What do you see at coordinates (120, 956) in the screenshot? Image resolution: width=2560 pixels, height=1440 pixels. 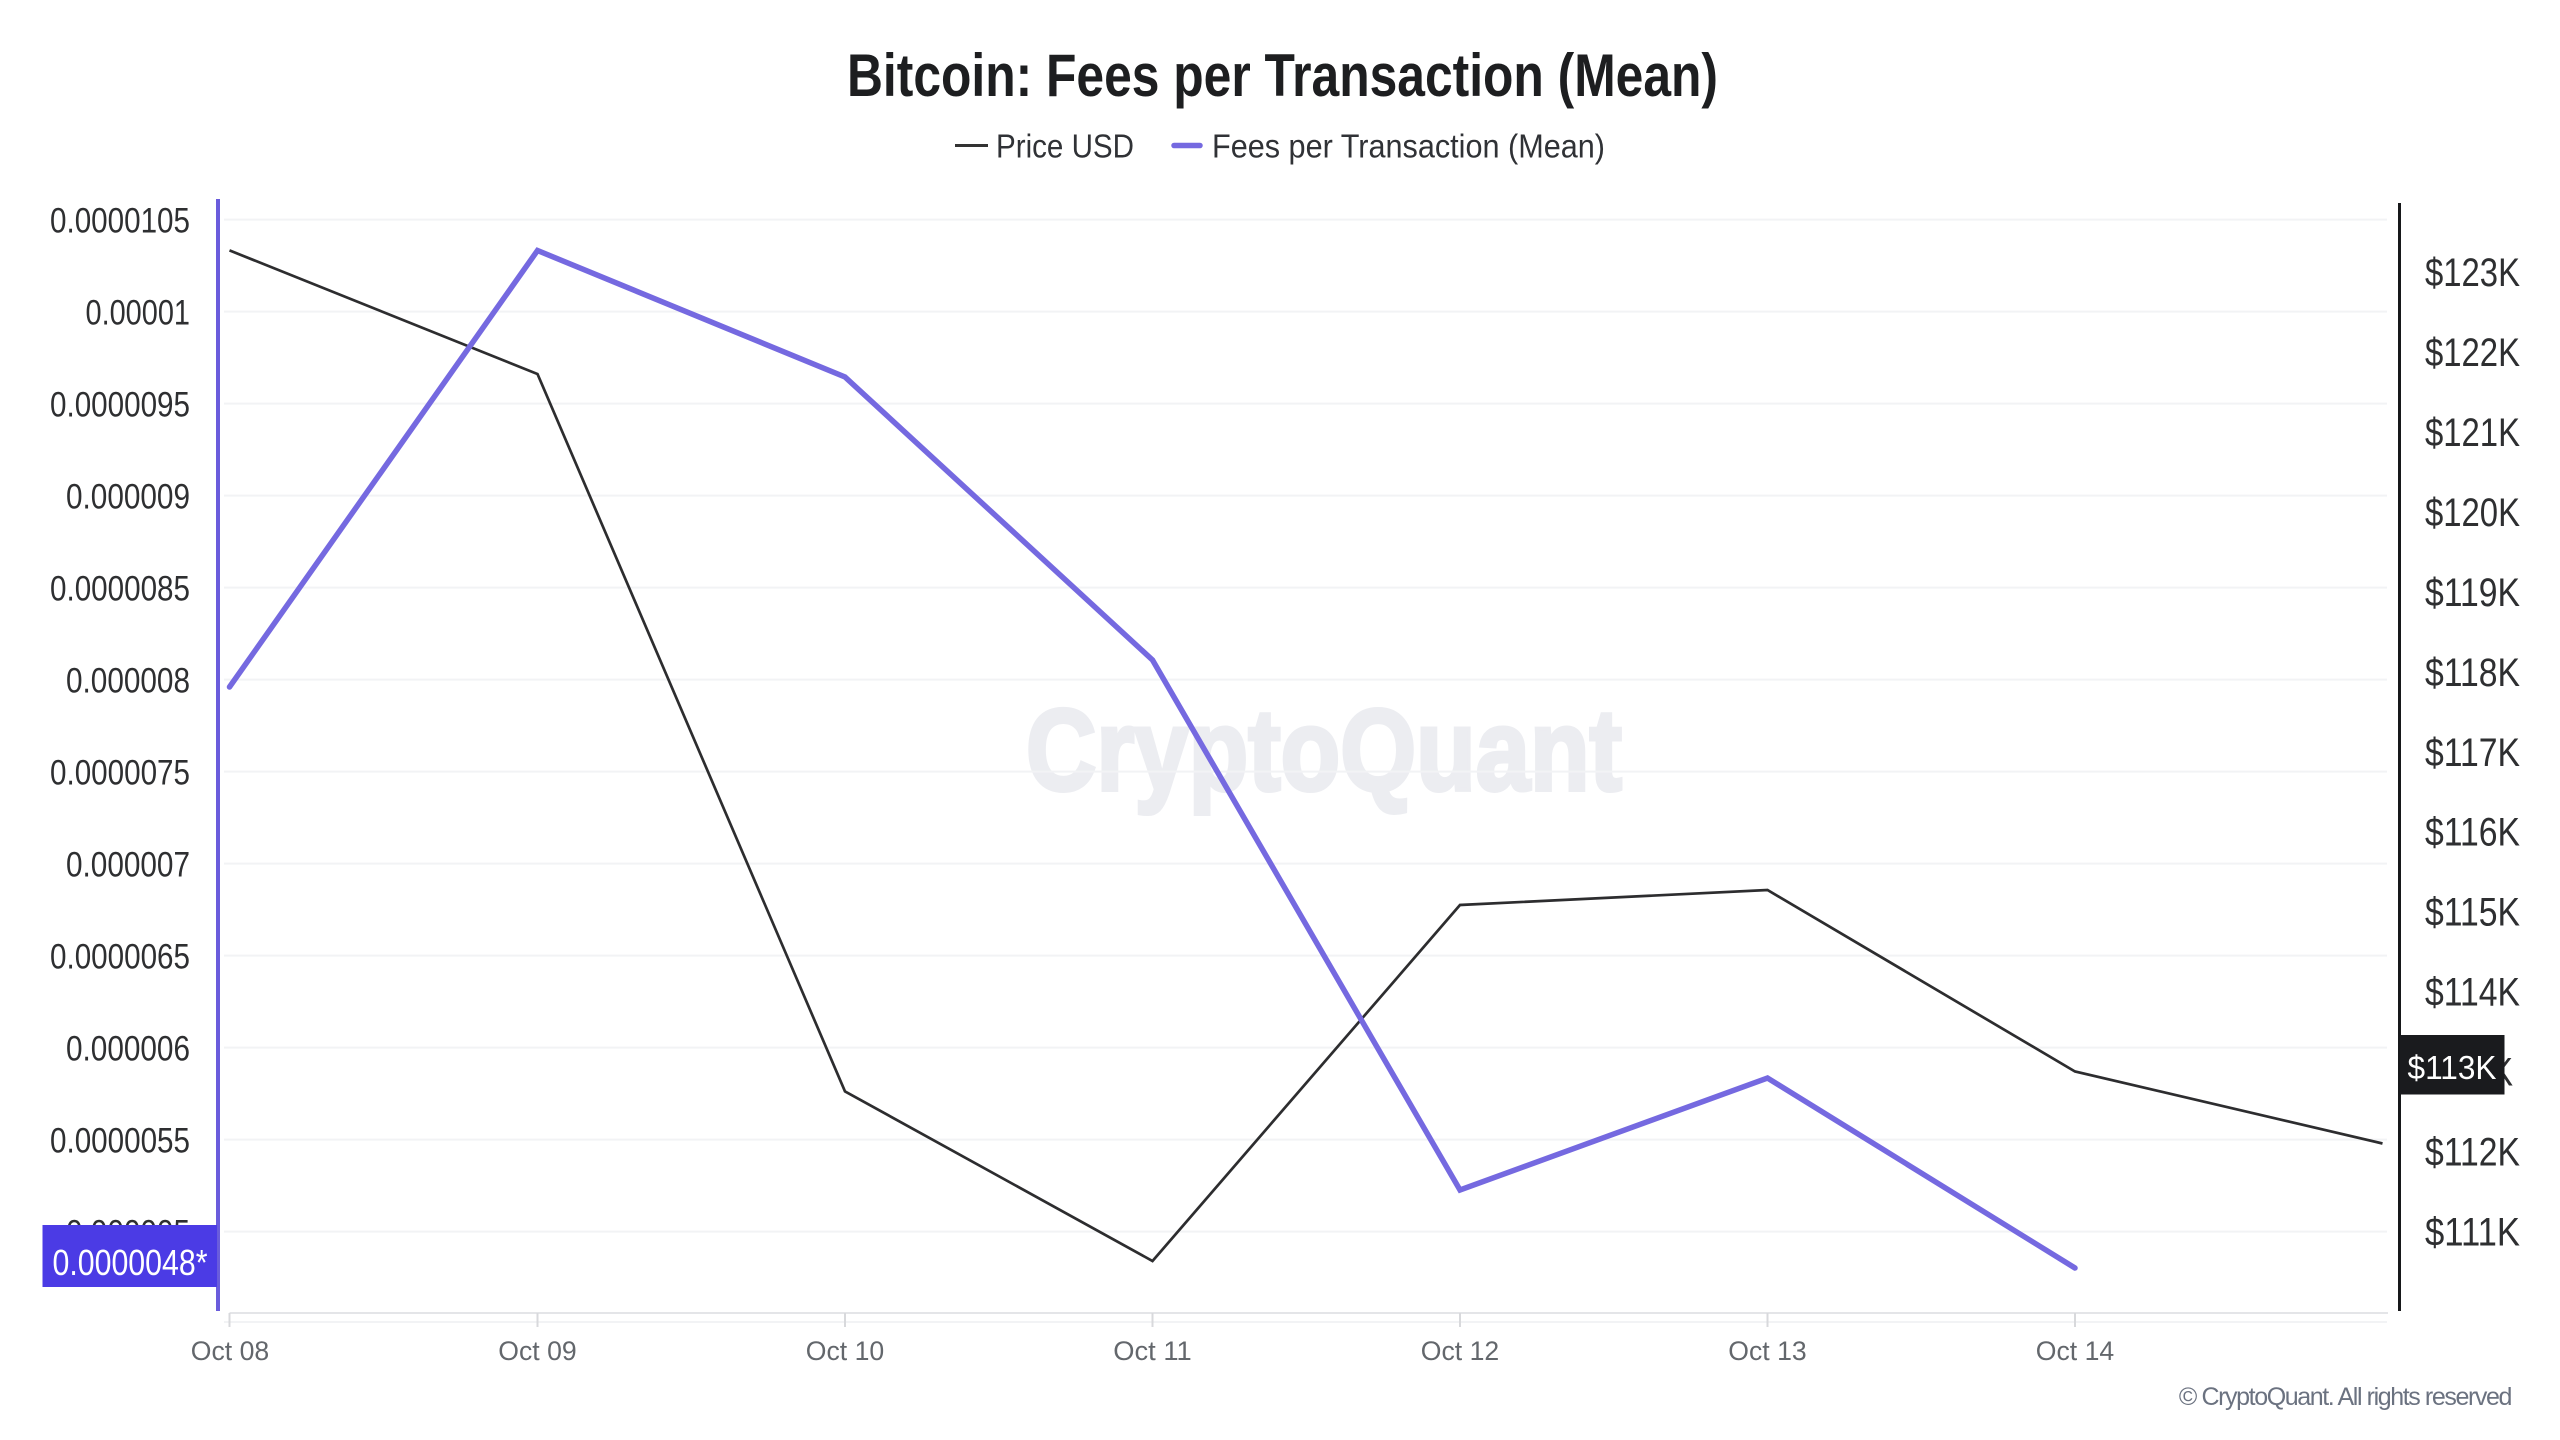 I see `svg-text: 0.0000065` at bounding box center [120, 956].